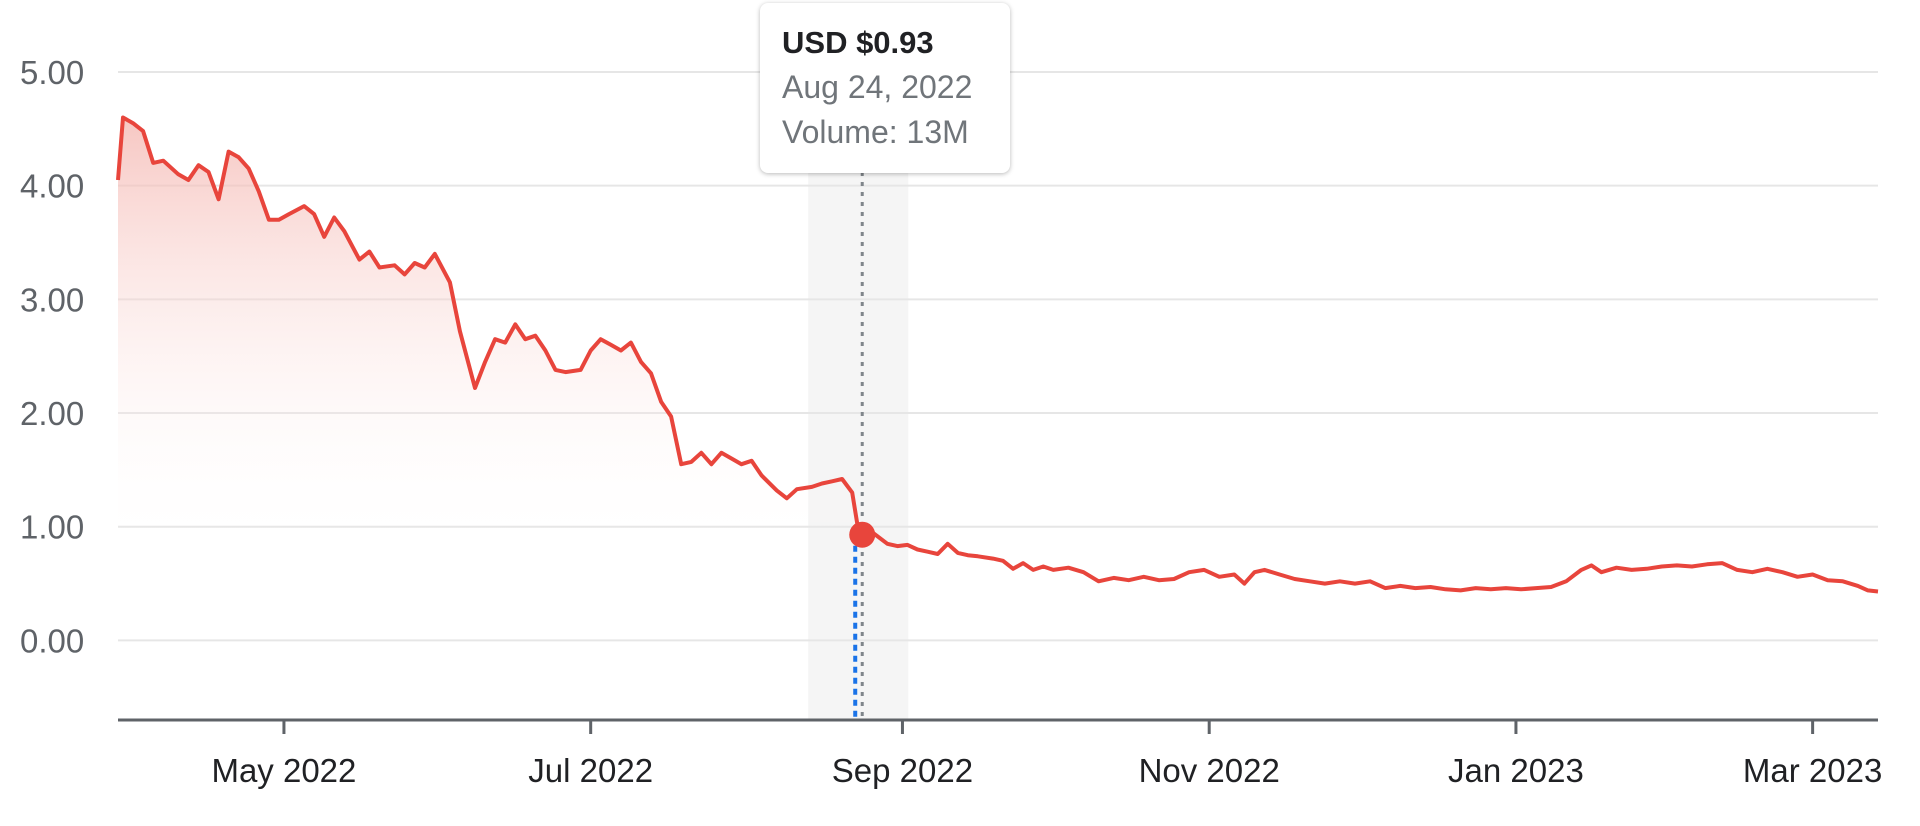  What do you see at coordinates (283, 770) in the screenshot?
I see `x-tick-label: May 2022` at bounding box center [283, 770].